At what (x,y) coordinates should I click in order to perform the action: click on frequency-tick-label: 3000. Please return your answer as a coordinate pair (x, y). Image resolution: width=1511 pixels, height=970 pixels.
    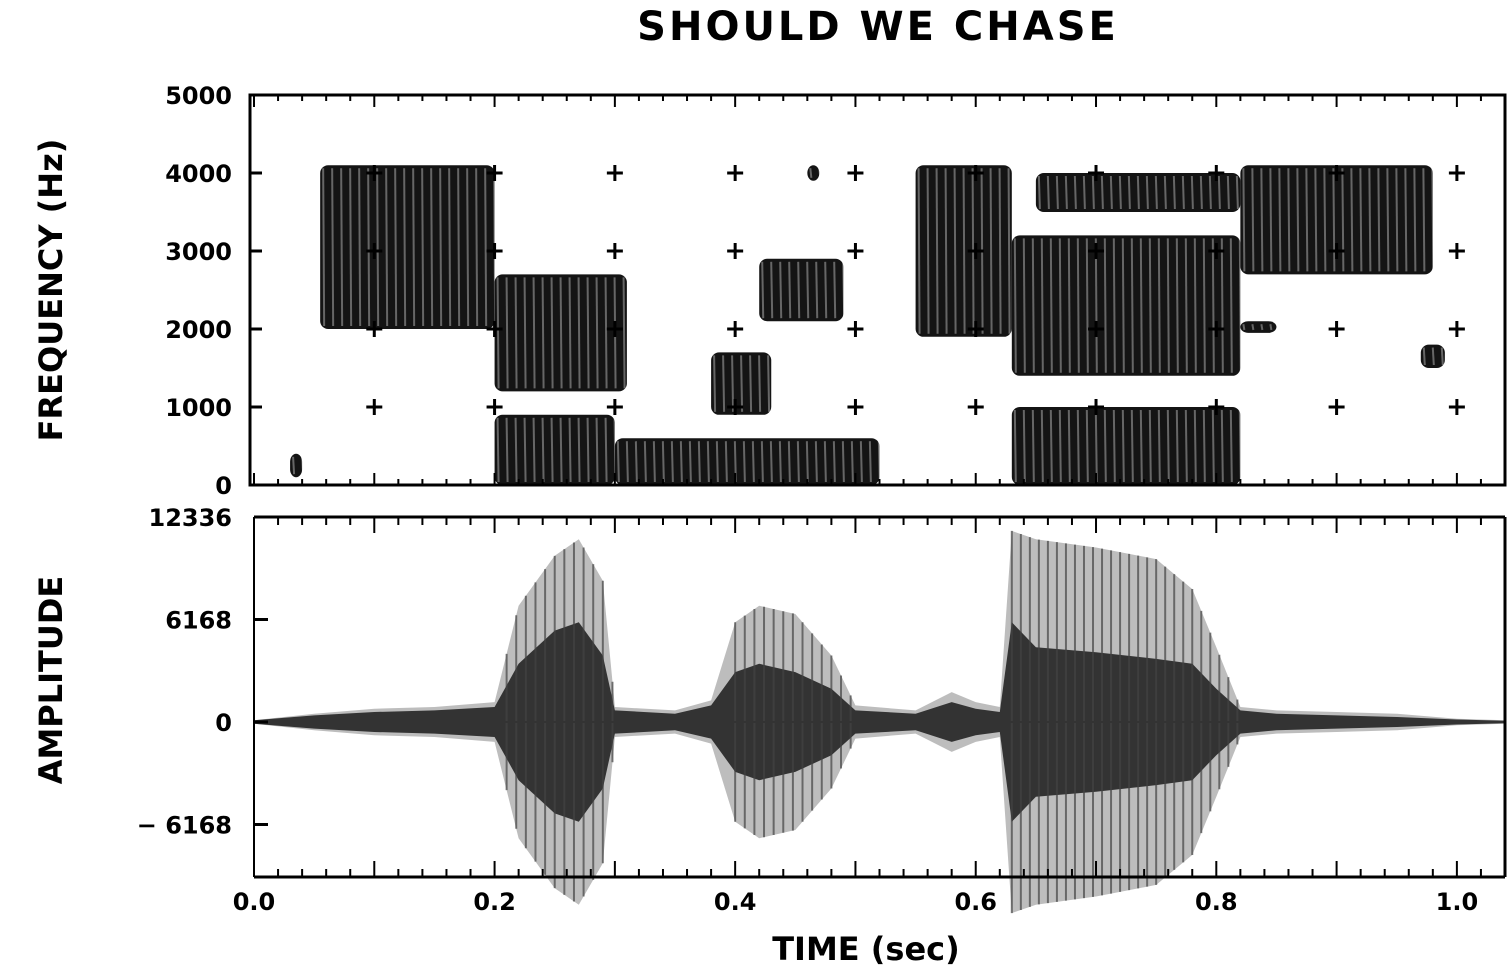
    Looking at the image, I should click on (198, 252).